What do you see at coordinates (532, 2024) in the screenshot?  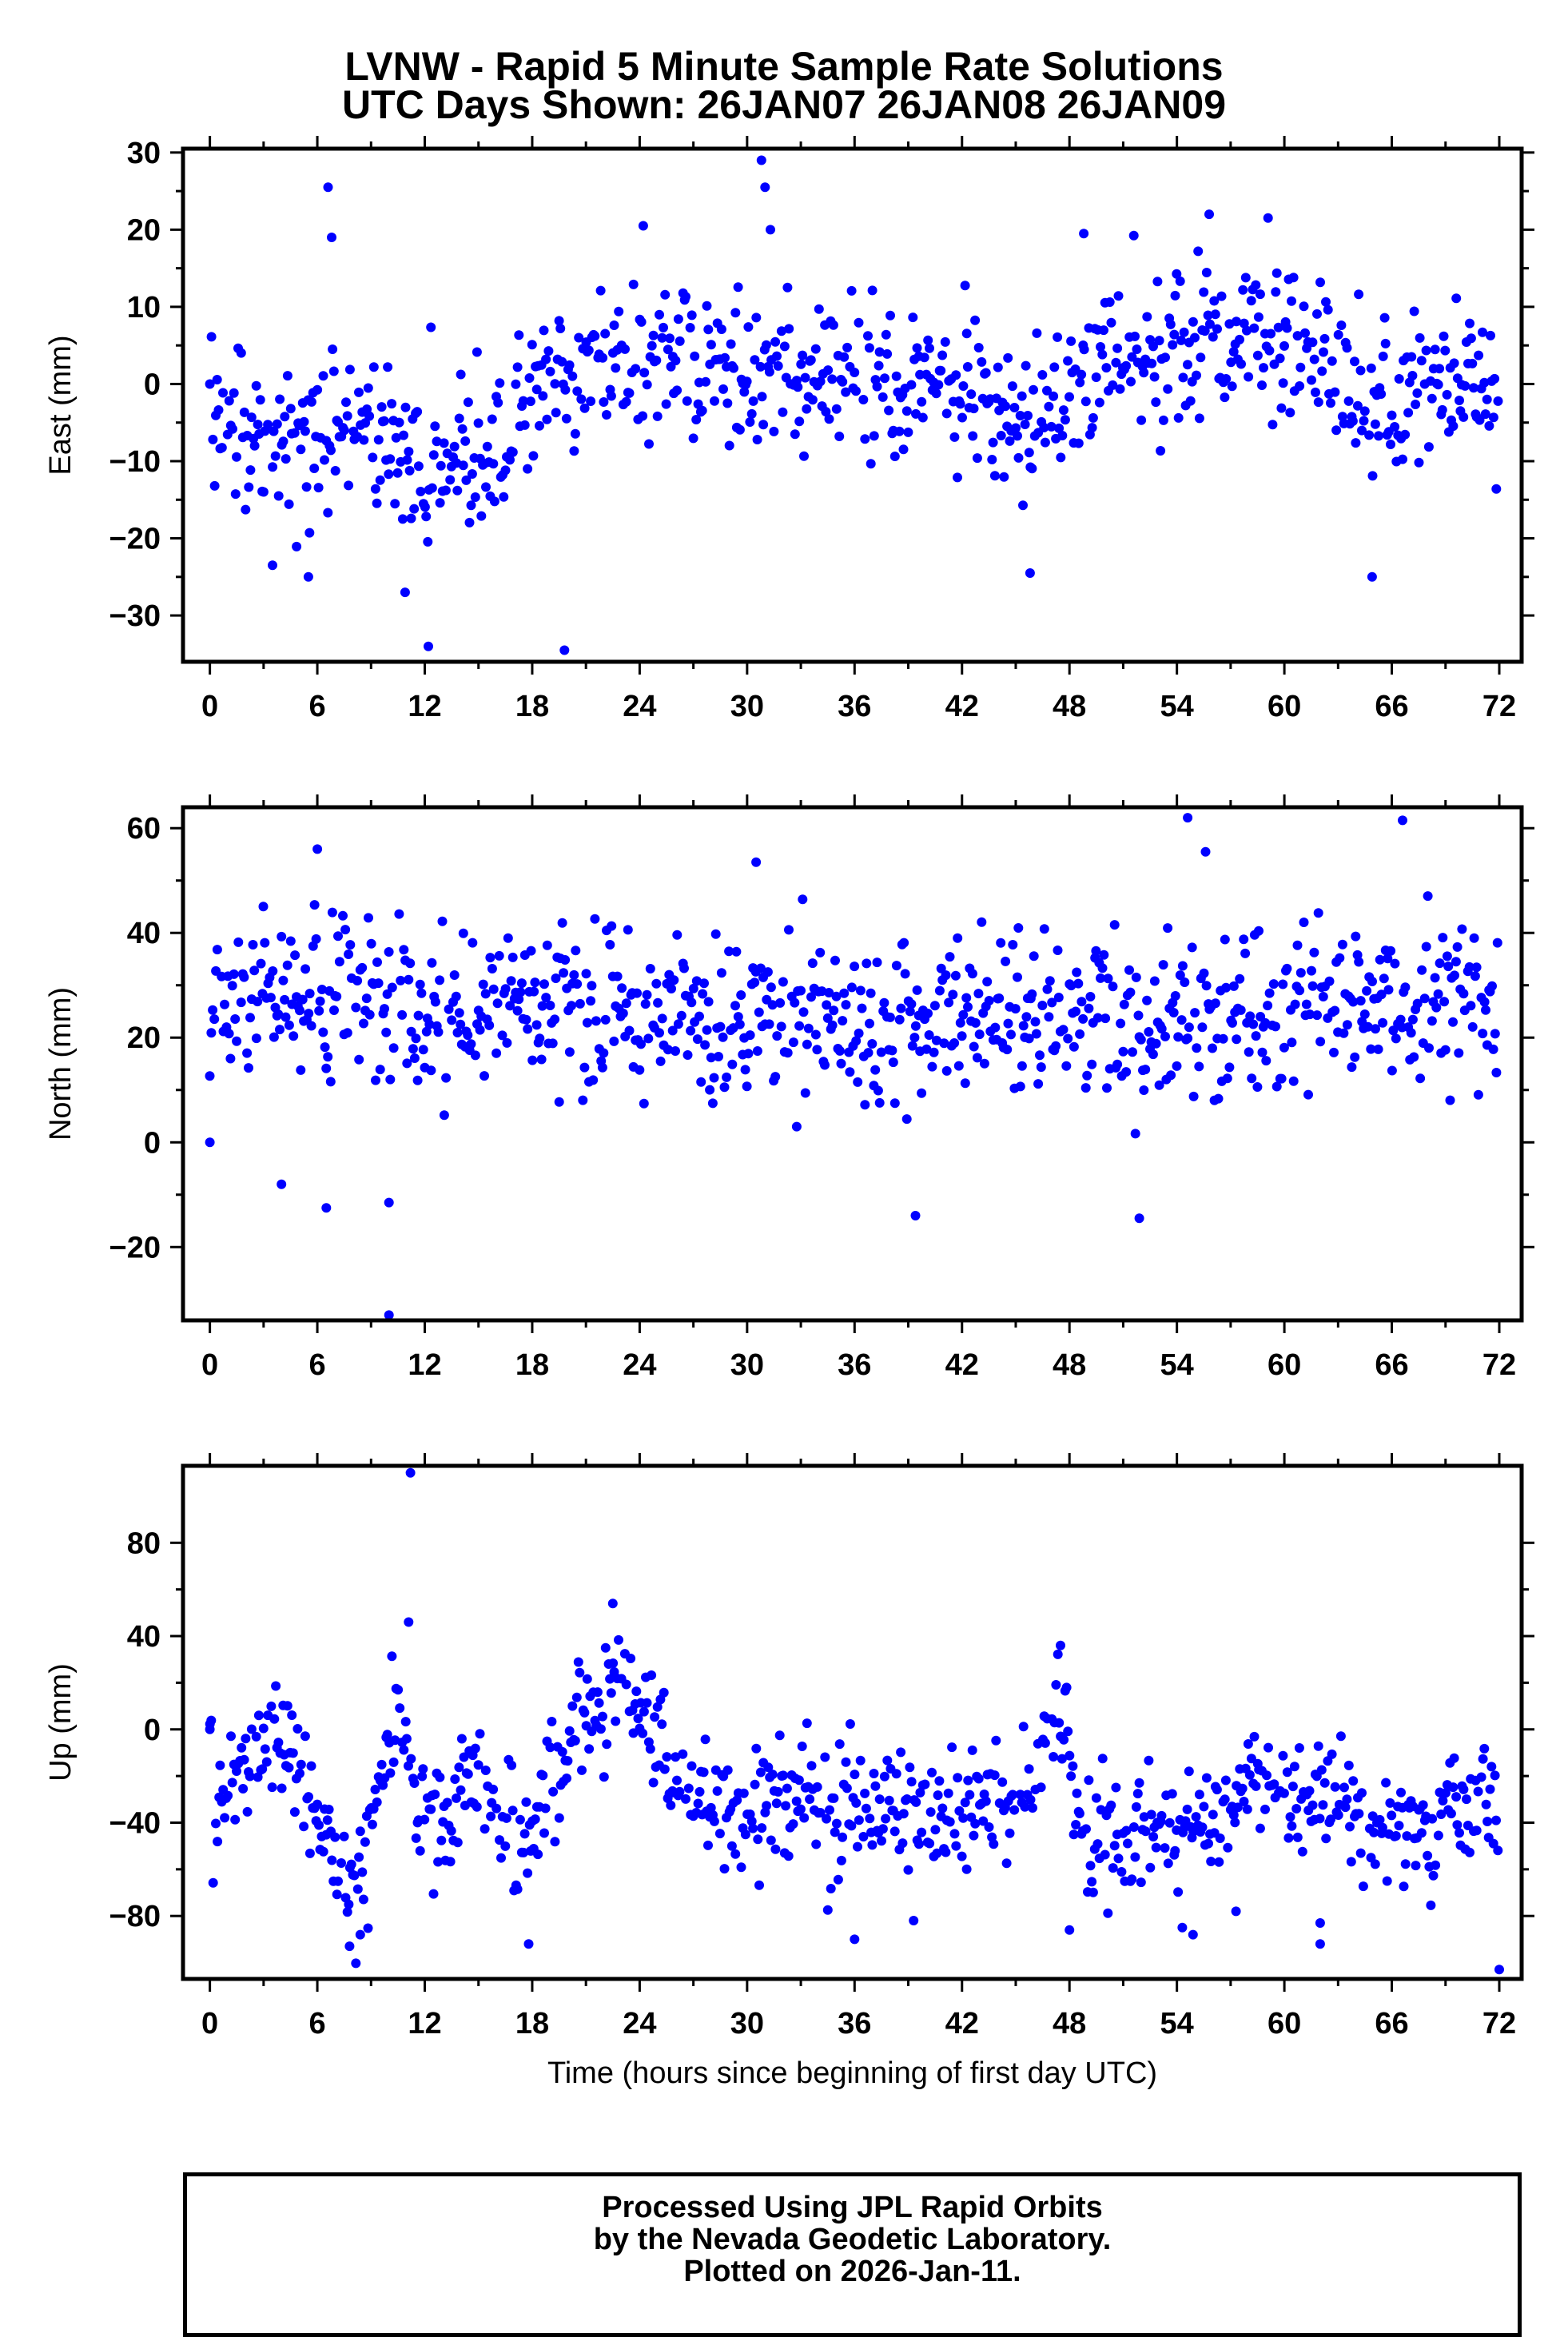 I see `x-tick-label: 18` at bounding box center [532, 2024].